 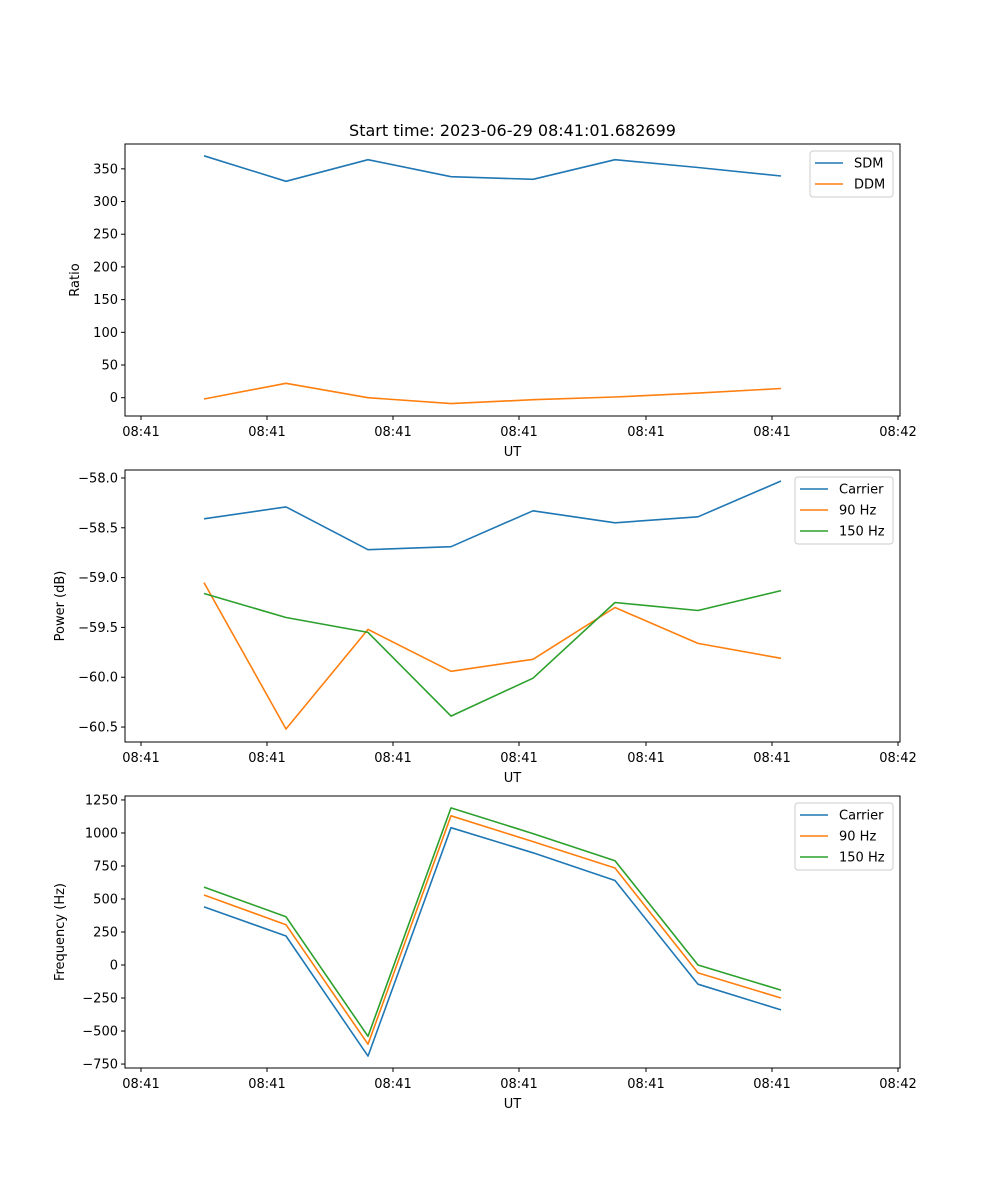 I want to click on y-tick-label: 50, so click(x=109, y=366).